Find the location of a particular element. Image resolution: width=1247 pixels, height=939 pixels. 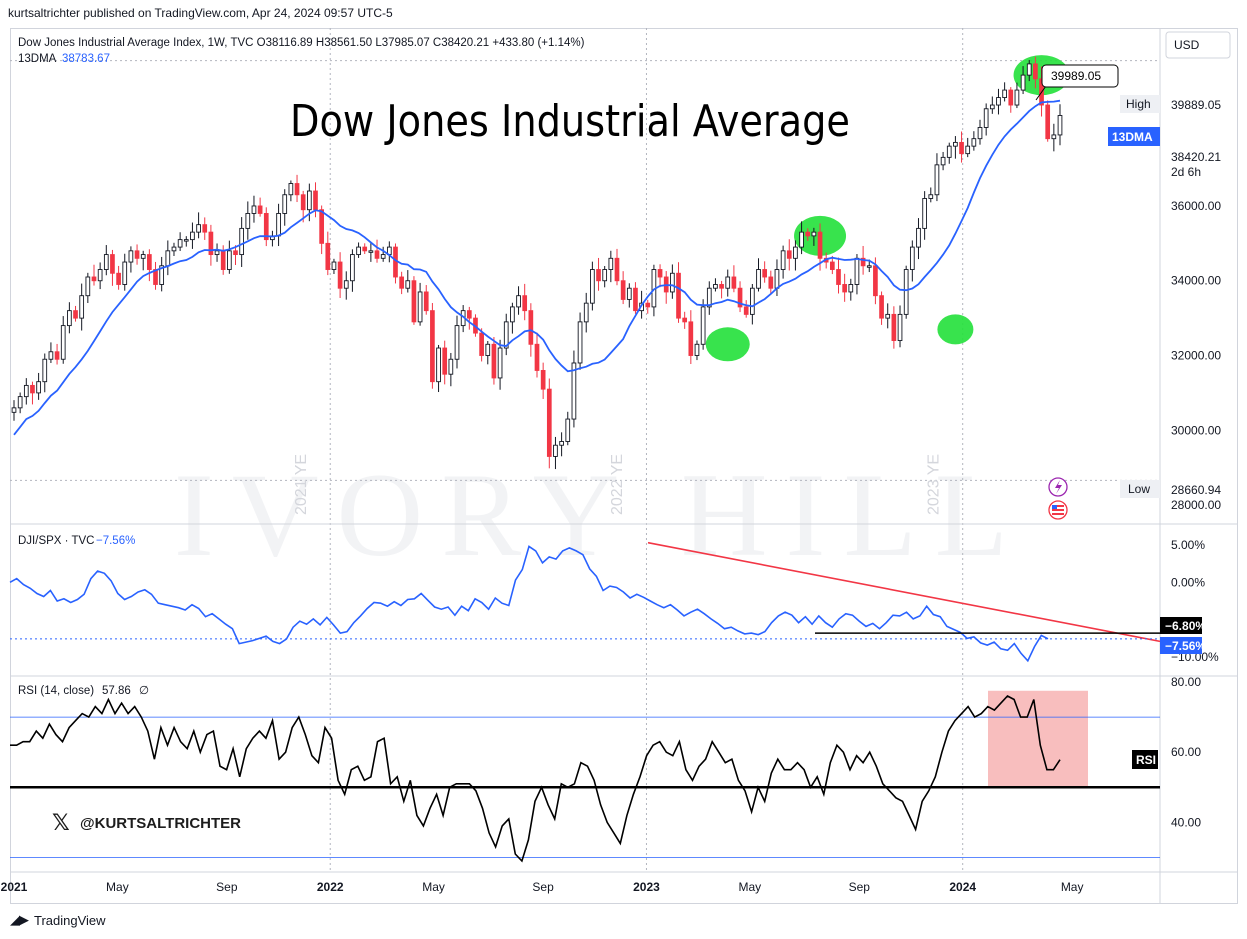

year-end-label-2023: 2023 YE is located at coordinates (933, 484).